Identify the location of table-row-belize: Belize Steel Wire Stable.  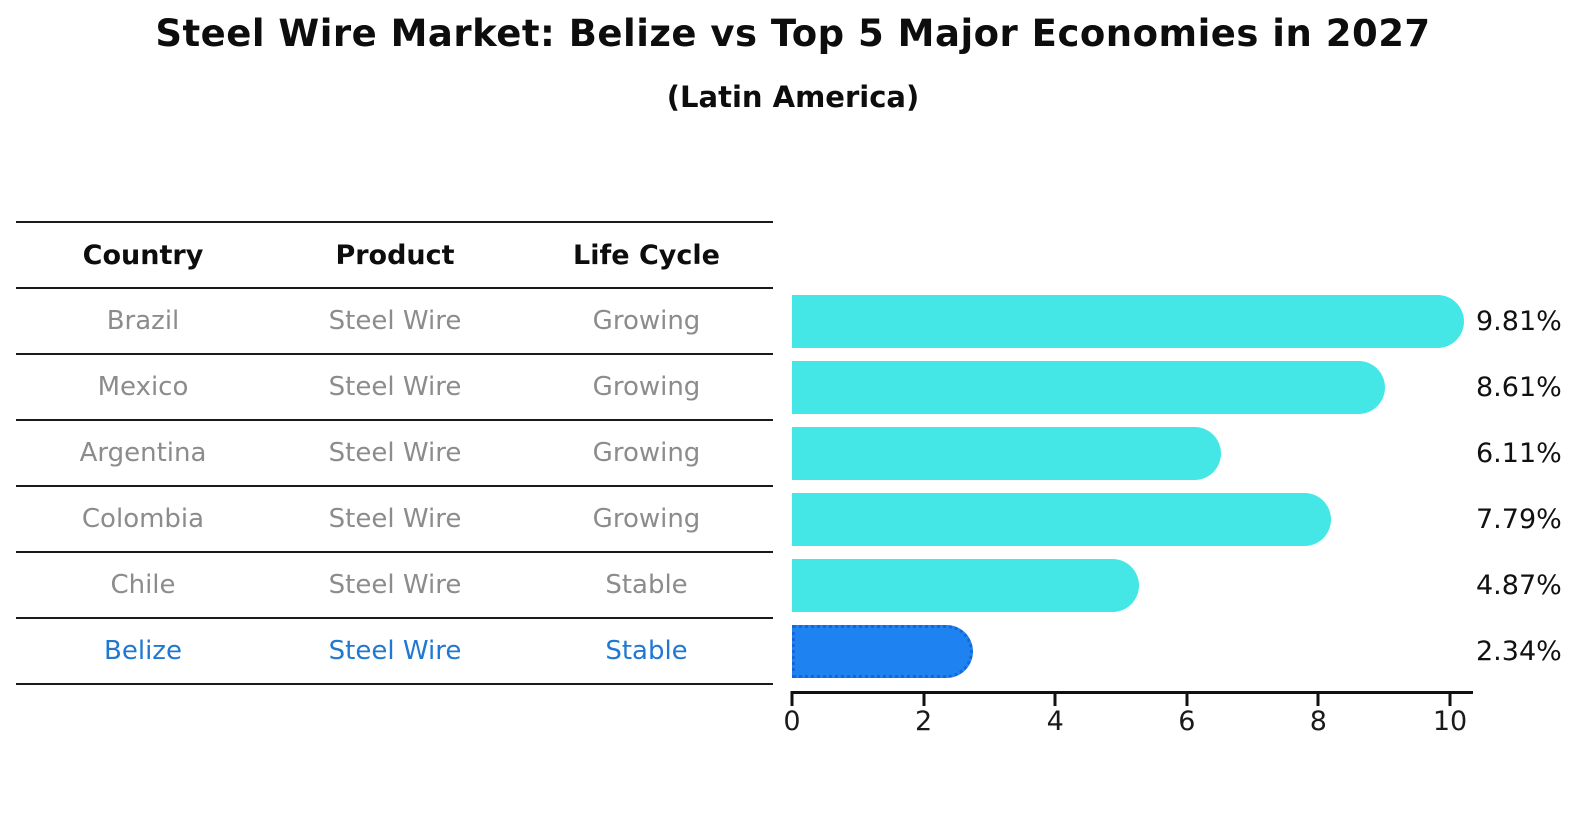
(394, 652).